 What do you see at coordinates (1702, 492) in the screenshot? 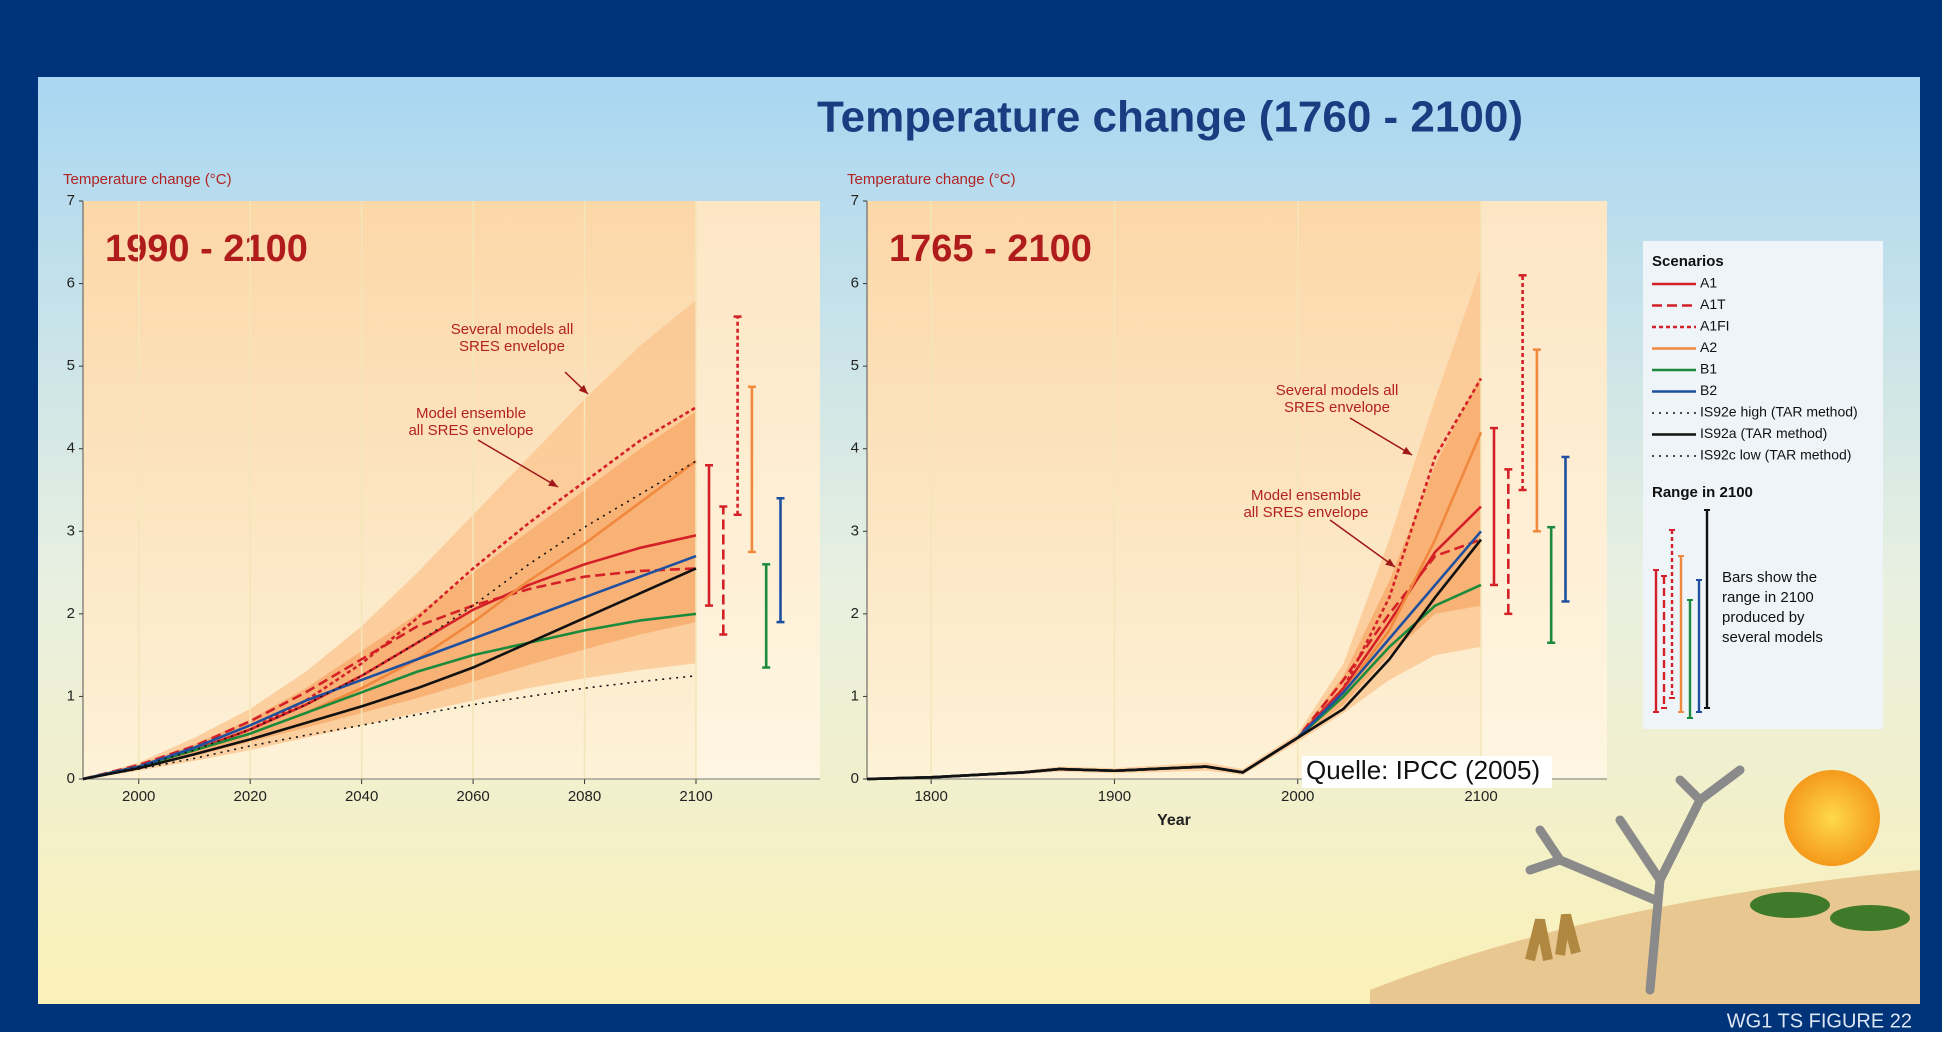
I see `legend-range-heading: Range in 2100` at bounding box center [1702, 492].